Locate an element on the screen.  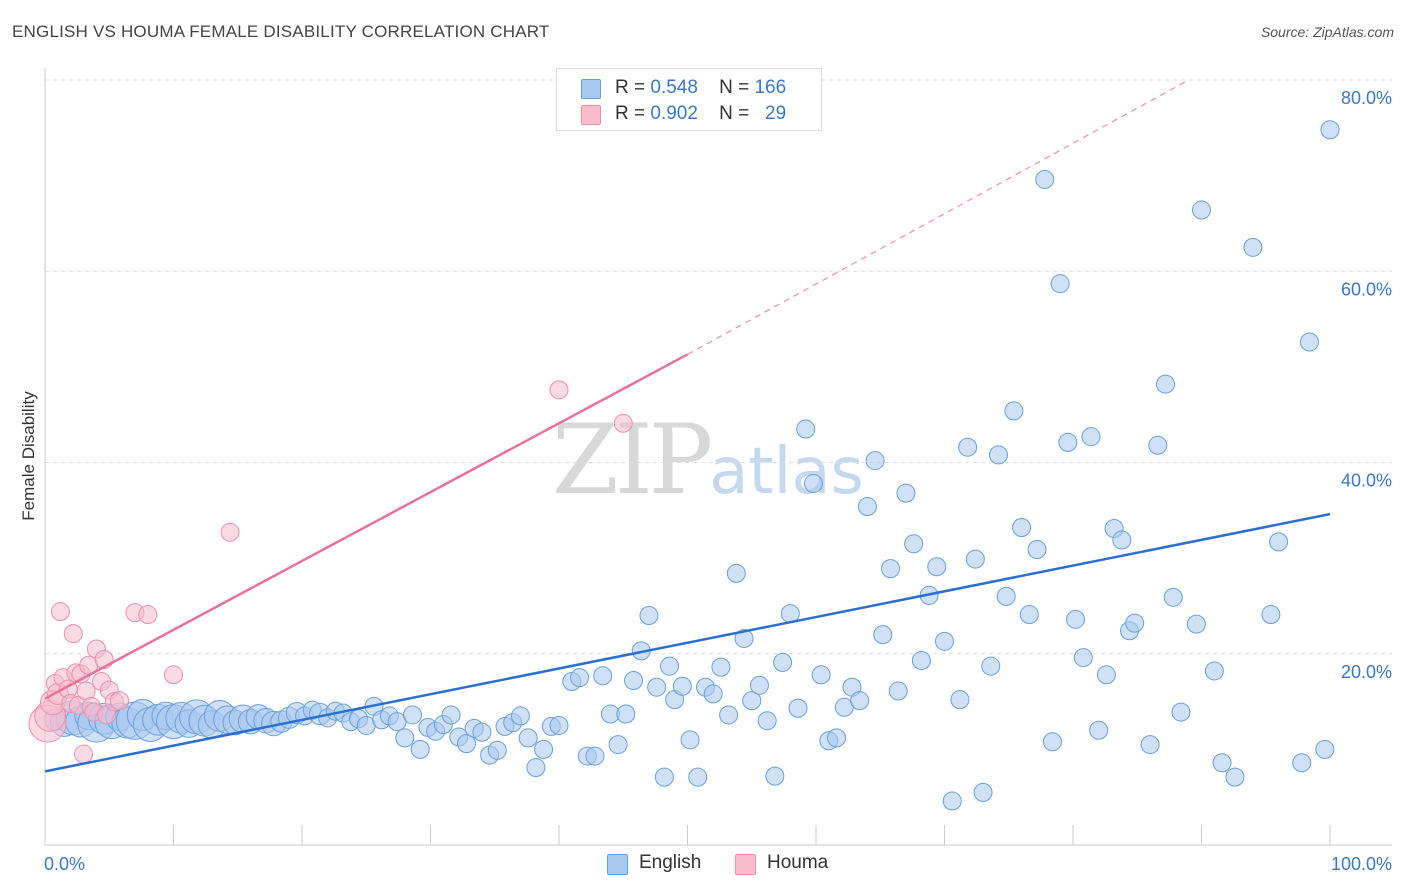
y-tick-label: 80.0% is located at coordinates (1366, 98).